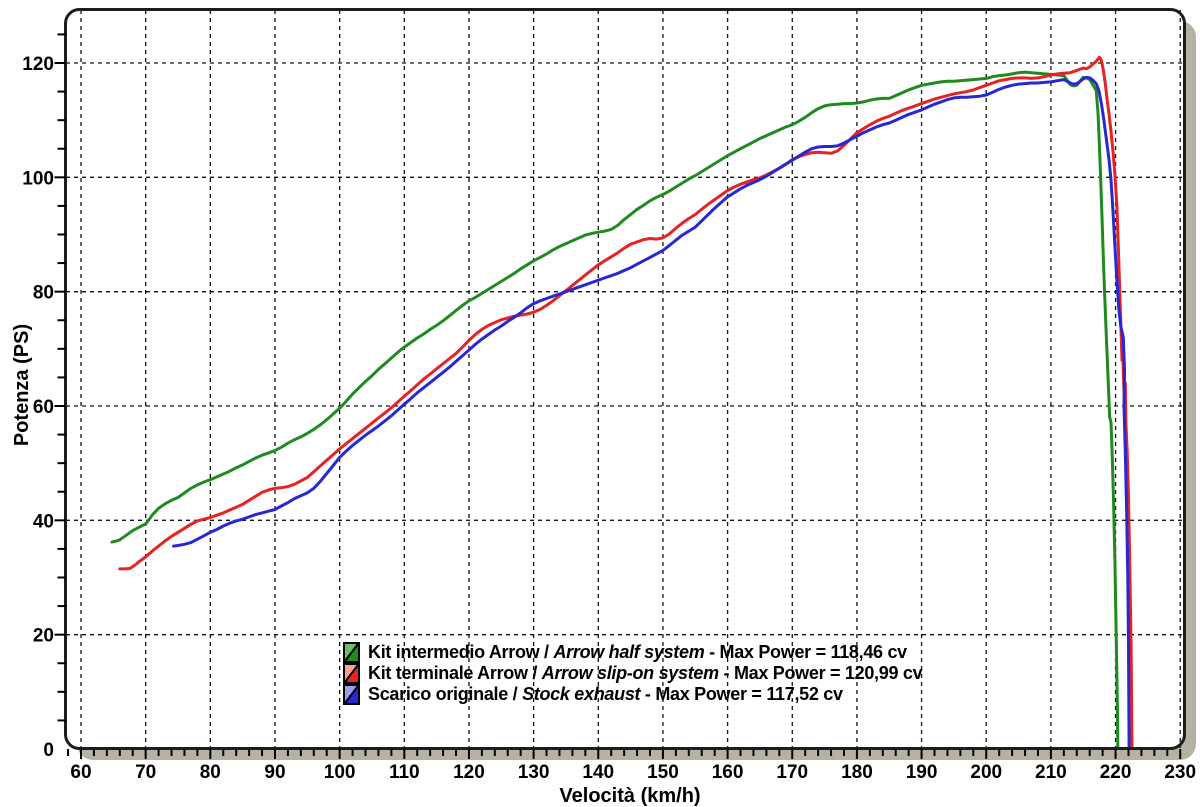 The height and width of the screenshot is (807, 1200). Describe the element at coordinates (792, 772) in the screenshot. I see `x-tick-label: 170` at that location.